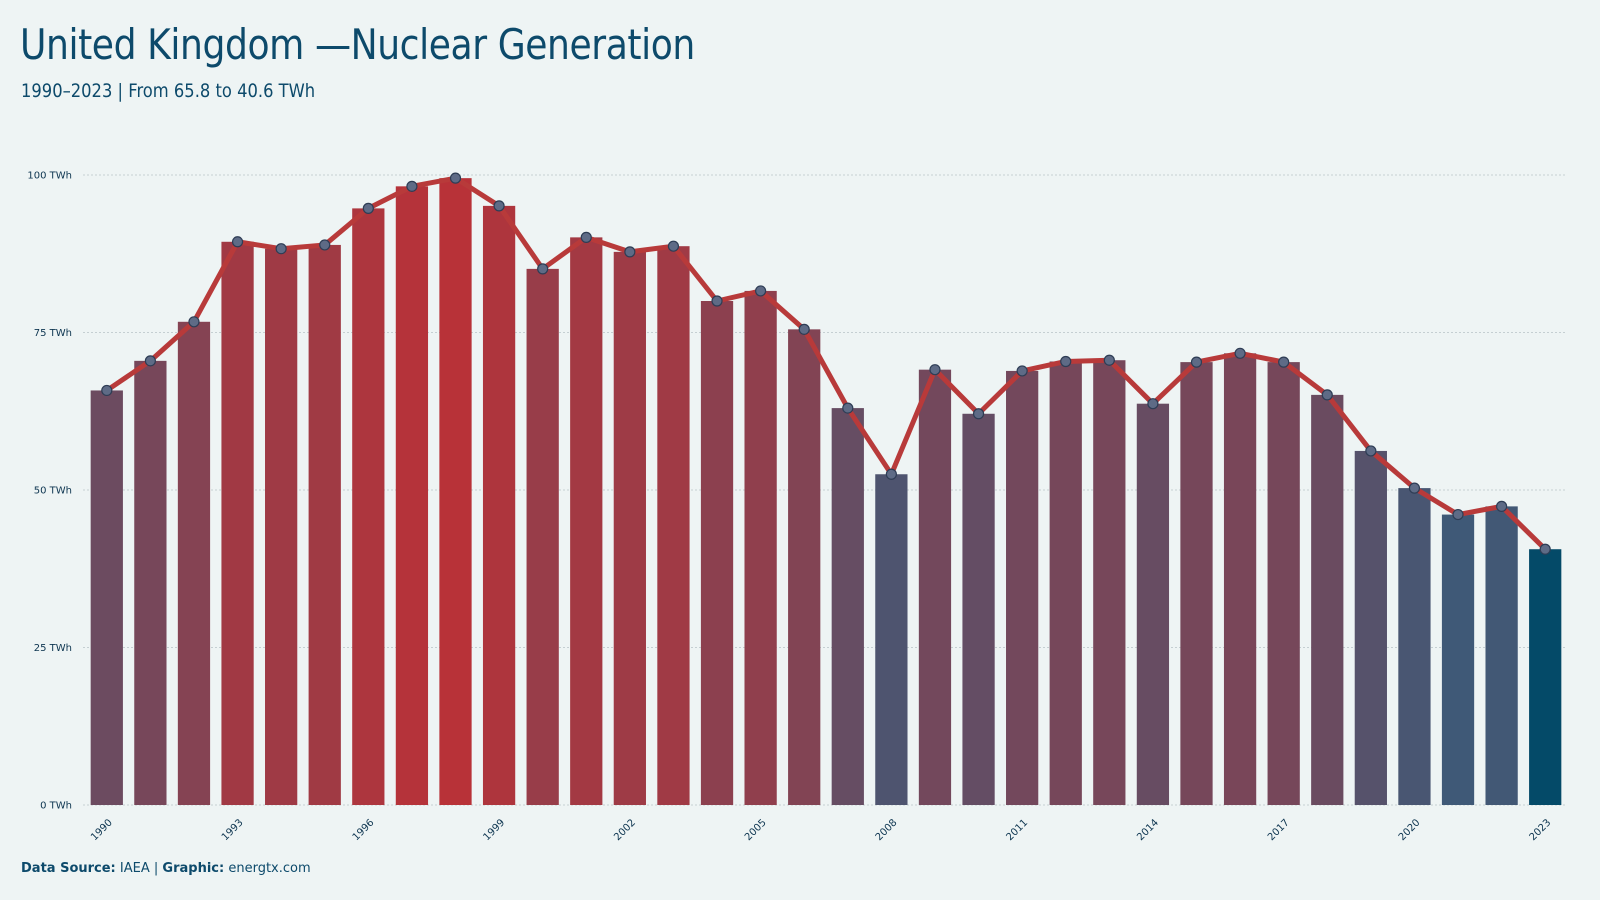  What do you see at coordinates (269, 868) in the screenshot?
I see `graphic-value: energtx.com` at bounding box center [269, 868].